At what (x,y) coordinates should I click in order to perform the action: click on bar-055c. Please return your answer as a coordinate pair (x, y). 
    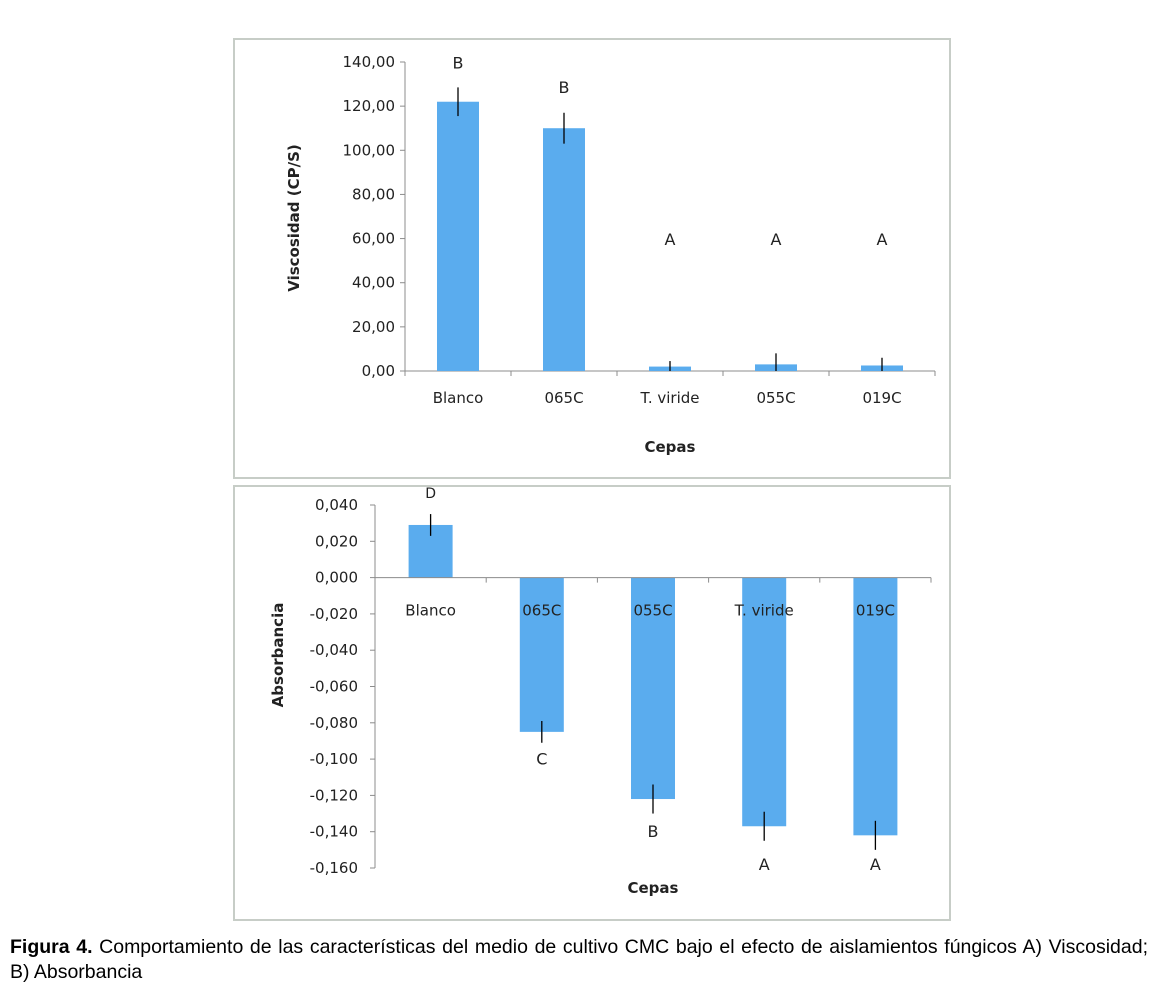
    Looking at the image, I should click on (653, 688).